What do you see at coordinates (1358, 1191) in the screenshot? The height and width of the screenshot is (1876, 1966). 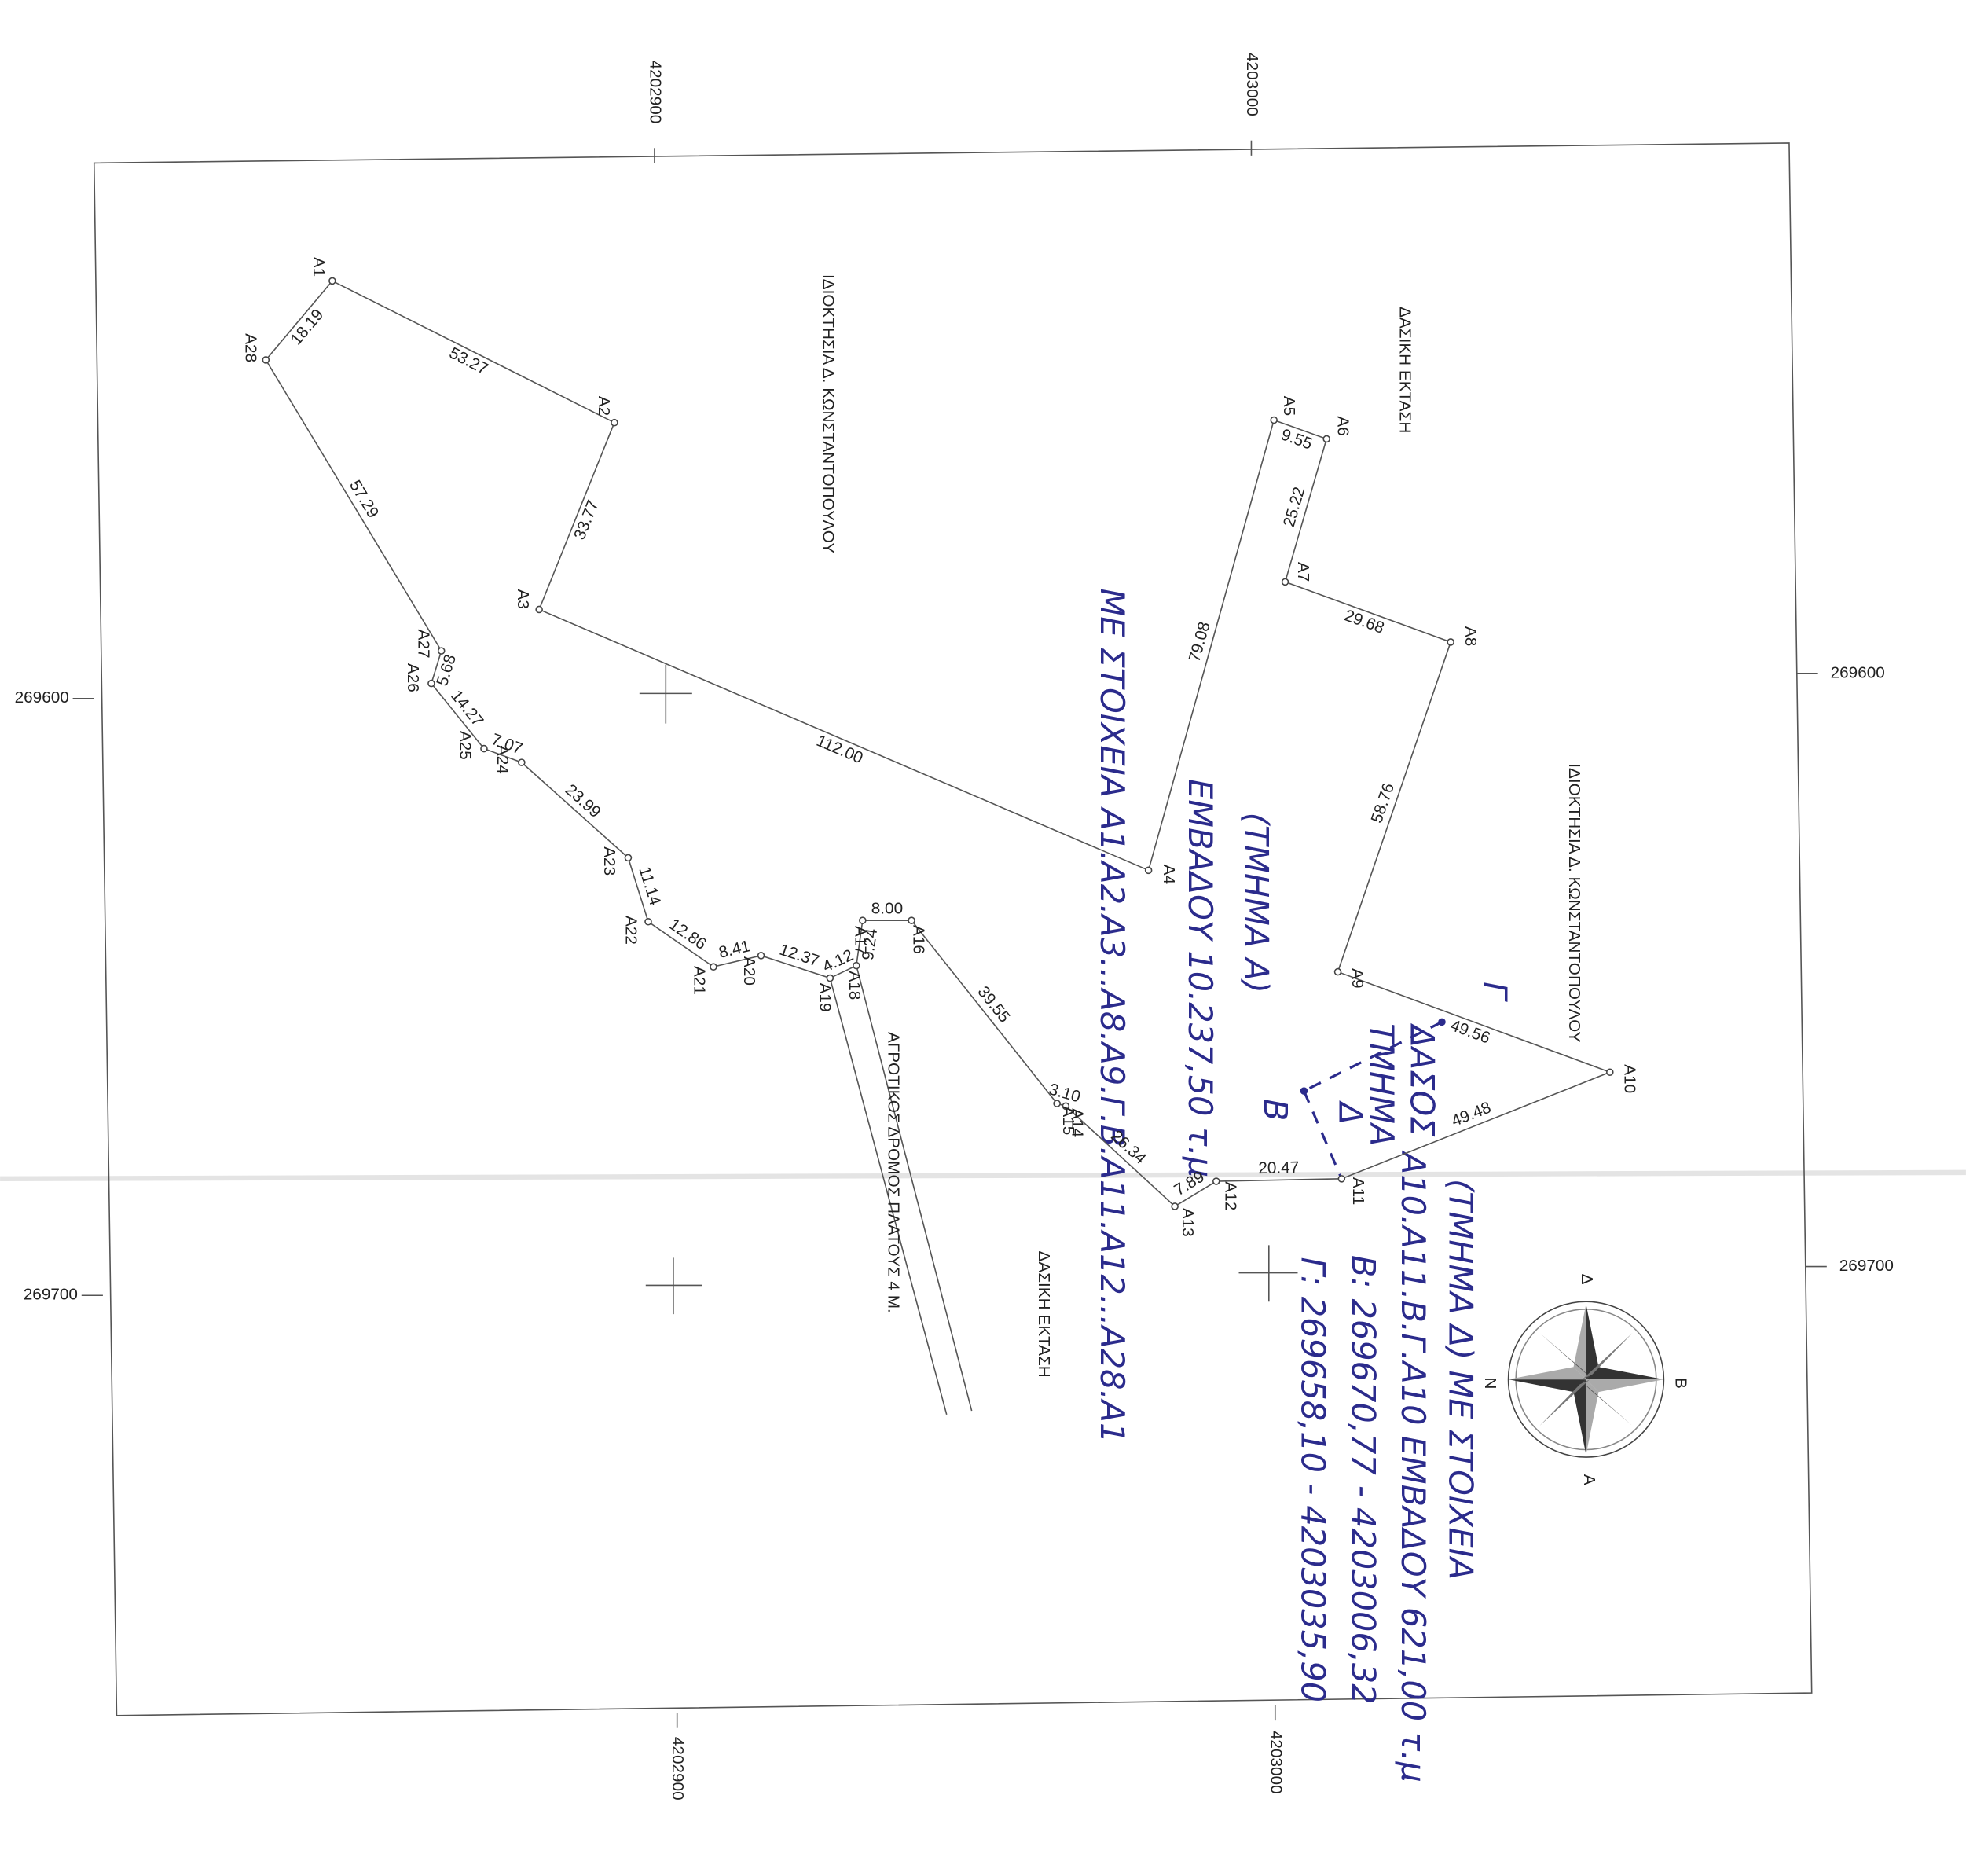 I see `vertex-label: A11` at bounding box center [1358, 1191].